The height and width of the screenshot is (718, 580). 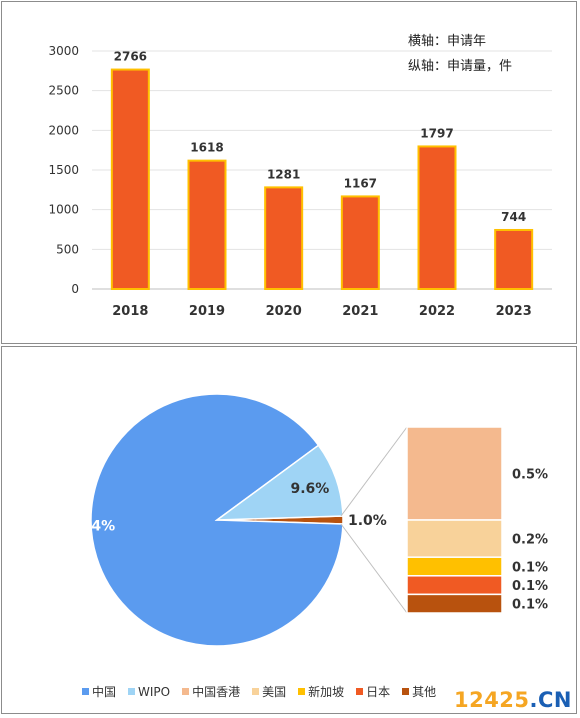 What do you see at coordinates (513, 217) in the screenshot?
I see `data-label: 744` at bounding box center [513, 217].